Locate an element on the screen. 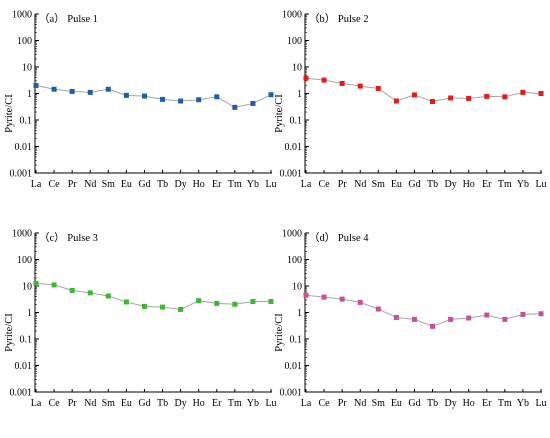 The height and width of the screenshot is (438, 550). panel-title: （d） Pulse 4 is located at coordinates (339, 238).